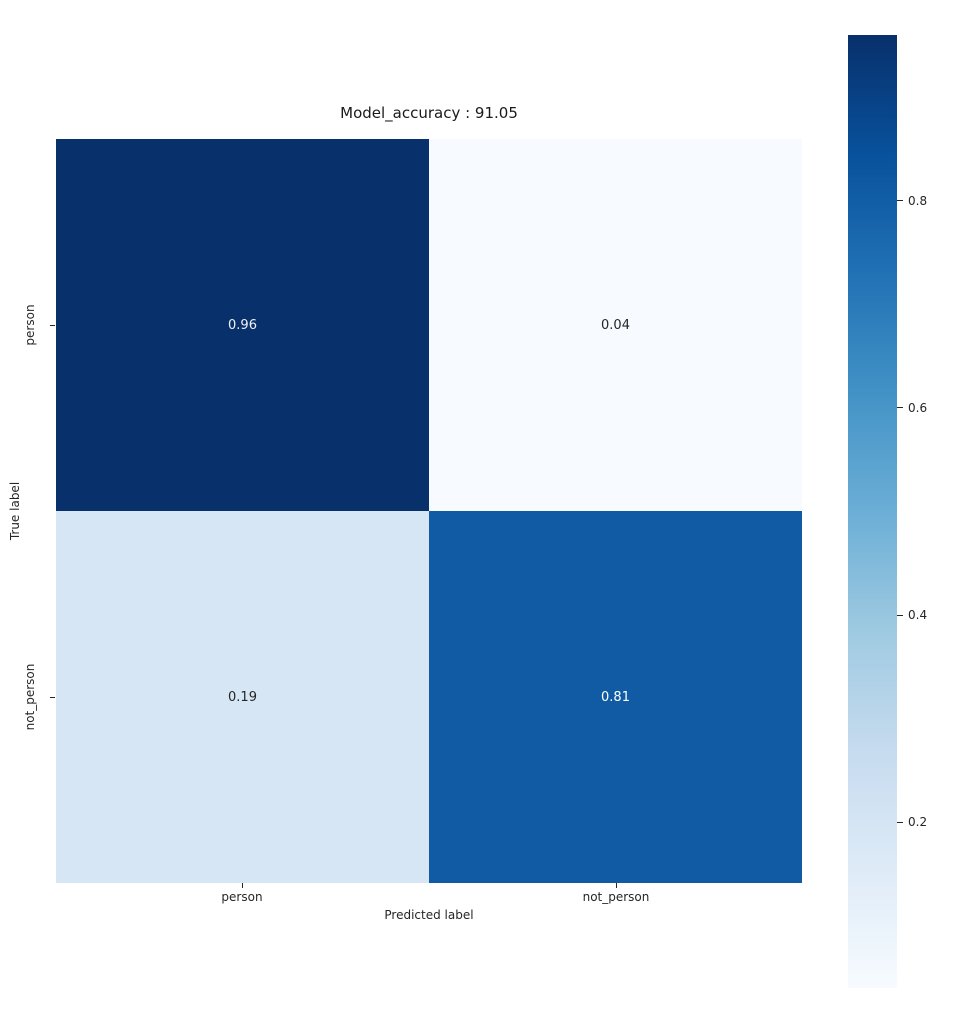 The height and width of the screenshot is (1024, 965). I want to click on heatmap-cell-notperson-notperson: 0.81, so click(615, 697).